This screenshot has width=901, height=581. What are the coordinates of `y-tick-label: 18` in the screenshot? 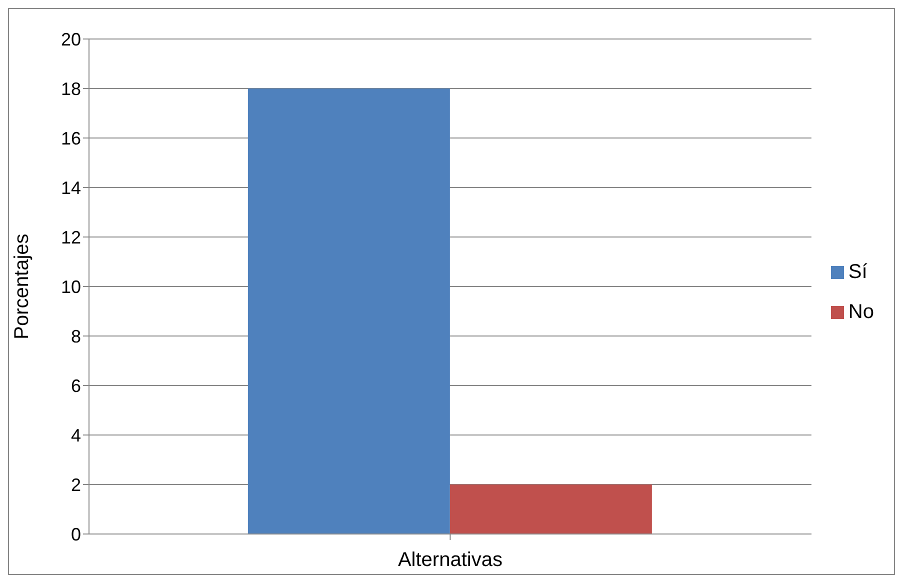 It's located at (70, 88).